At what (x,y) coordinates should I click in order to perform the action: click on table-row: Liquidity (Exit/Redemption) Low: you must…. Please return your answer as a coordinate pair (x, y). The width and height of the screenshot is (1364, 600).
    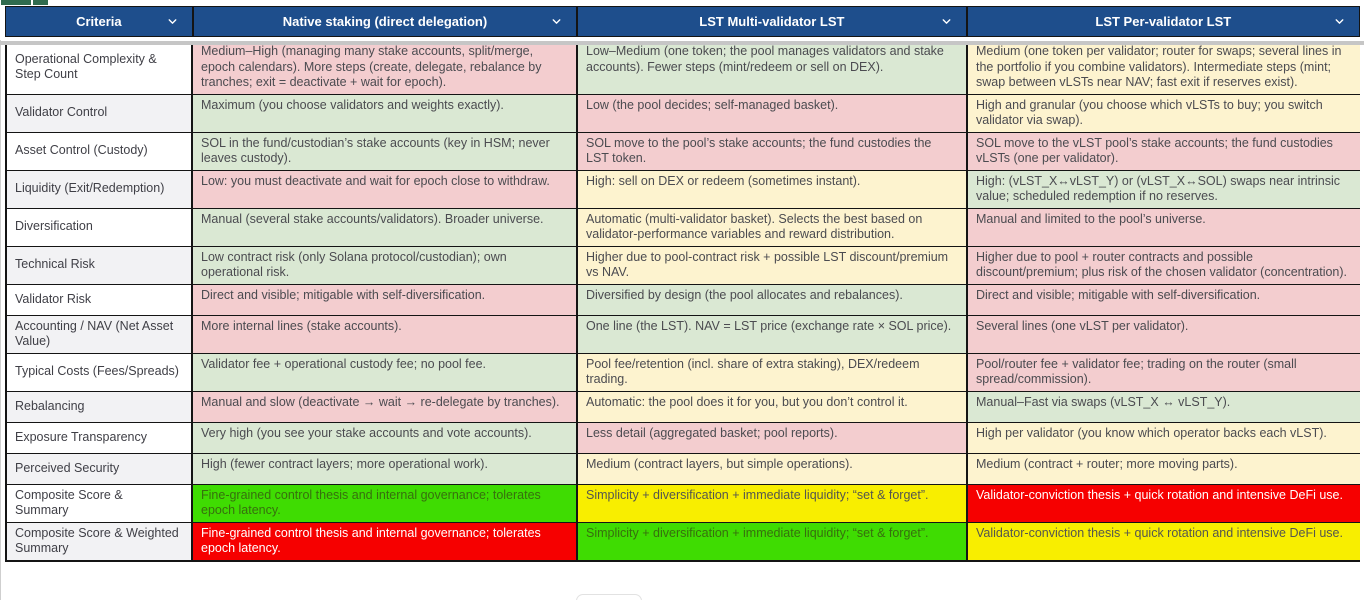
    Looking at the image, I should click on (683, 189).